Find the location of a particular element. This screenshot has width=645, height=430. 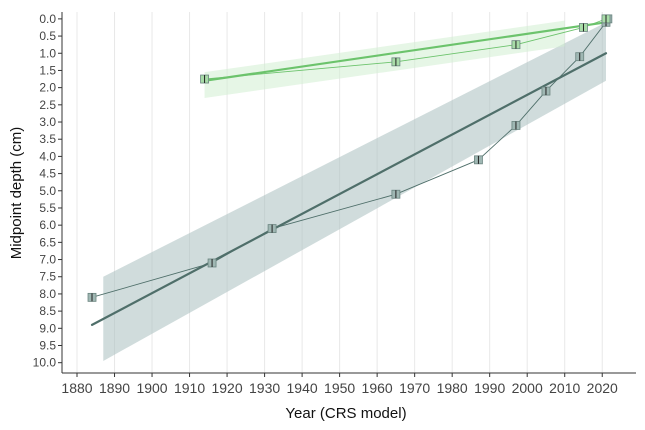

y-tick-label: 4.0 is located at coordinates (47, 156).